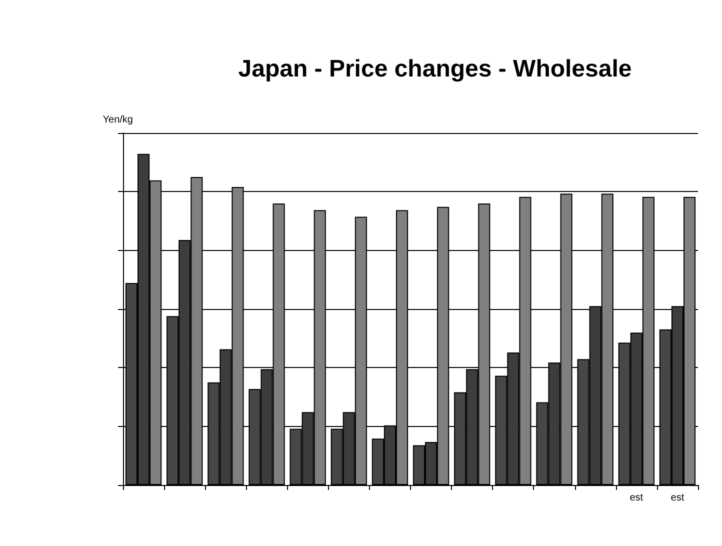 This screenshot has height=546, width=722. I want to click on y-axis-title: Yen/kg, so click(117, 120).